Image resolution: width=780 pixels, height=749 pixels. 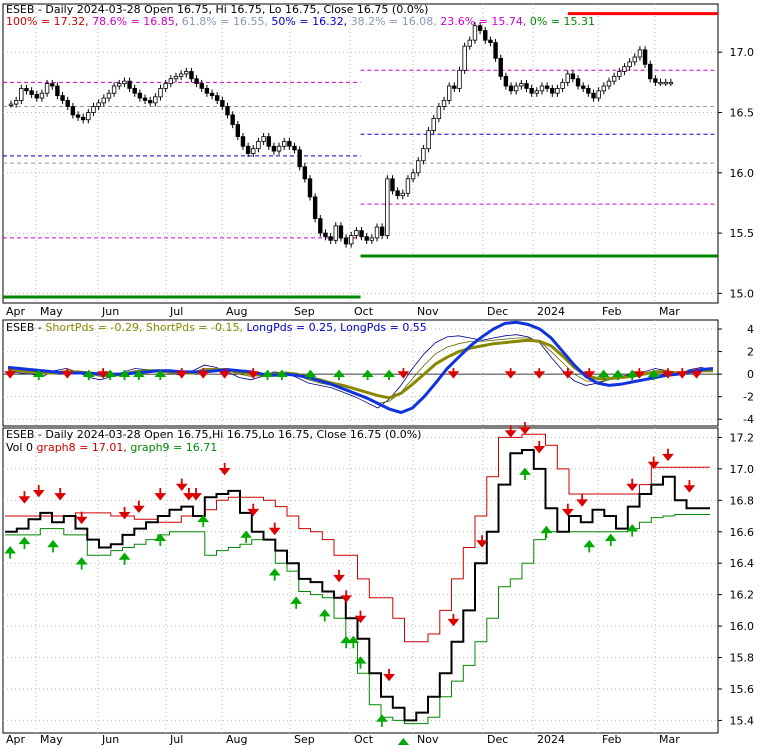 What do you see at coordinates (290, 327) in the screenshot?
I see `panel2-title-part-3: LongPds = 0.25,` at bounding box center [290, 327].